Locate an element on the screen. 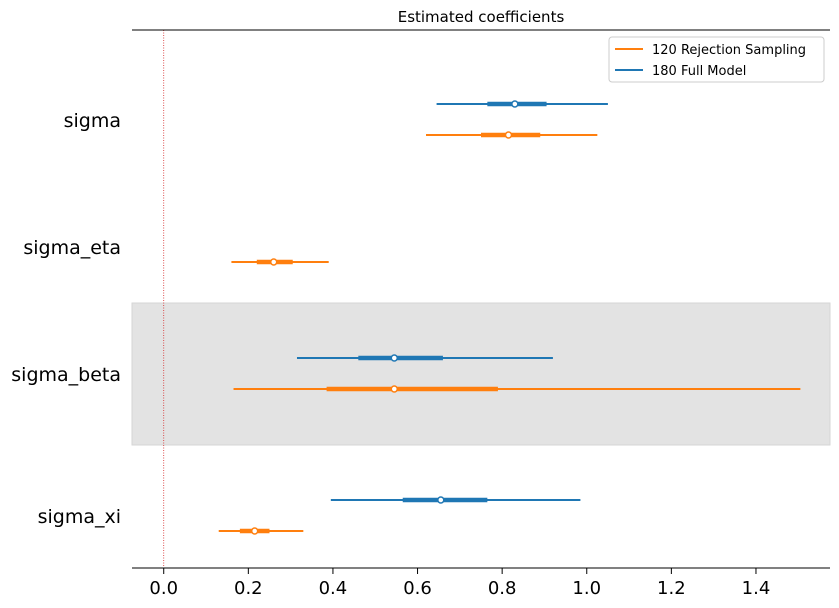 This screenshot has width=839, height=608. x-tick-label: 1.2 is located at coordinates (671, 588).